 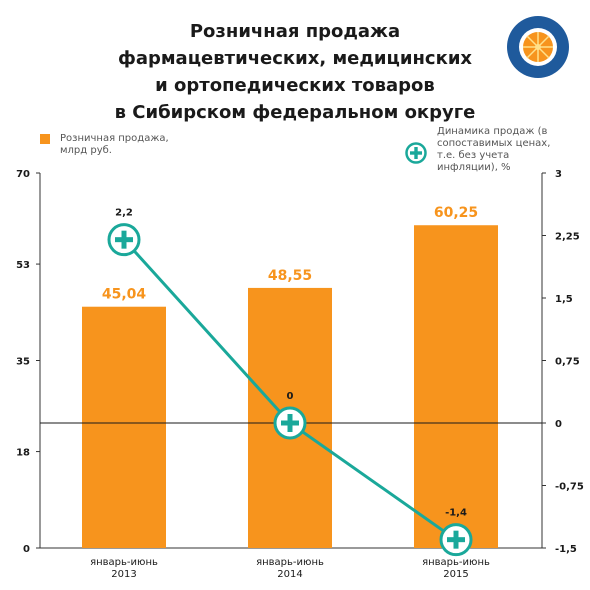 I want to click on right-axis-tick-label: -0,75, so click(x=569, y=487).